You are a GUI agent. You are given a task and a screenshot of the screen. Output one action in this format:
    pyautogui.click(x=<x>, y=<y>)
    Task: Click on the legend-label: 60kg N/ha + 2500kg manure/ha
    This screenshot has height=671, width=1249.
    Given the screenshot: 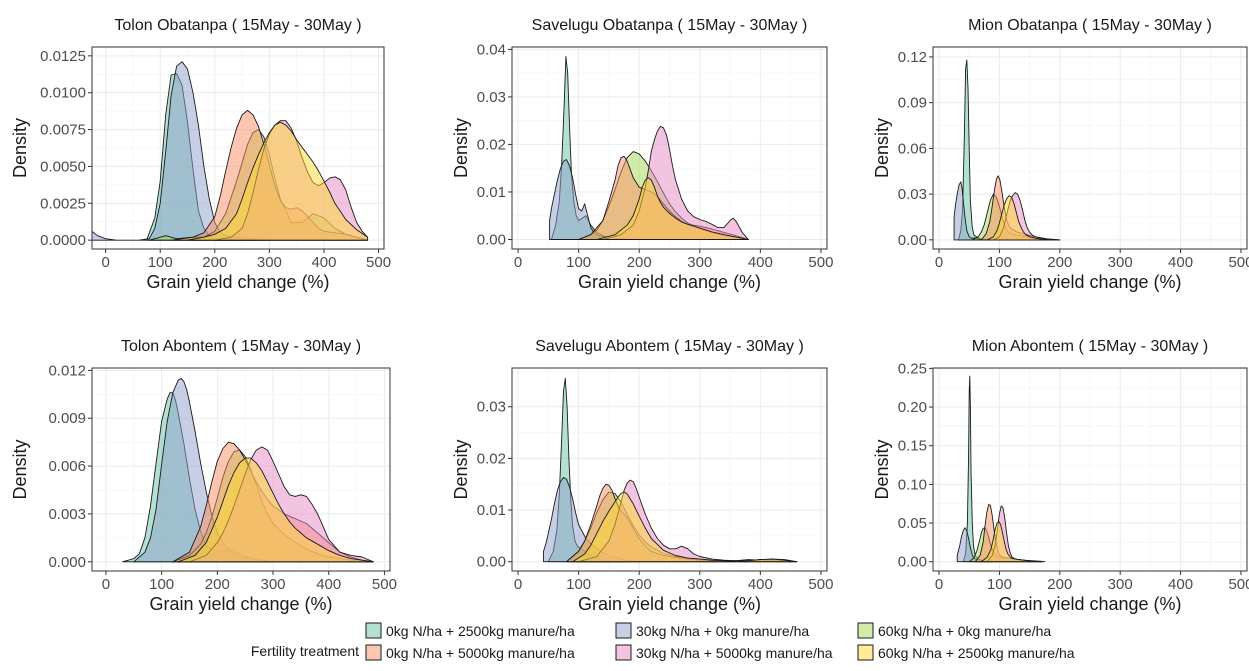 What is the action you would take?
    pyautogui.click(x=976, y=653)
    